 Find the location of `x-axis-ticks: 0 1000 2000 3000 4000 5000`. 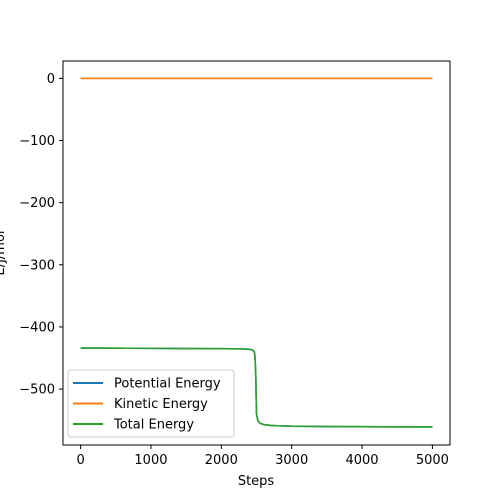

x-axis-ticks: 0 1000 2000 3000 4000 5000 is located at coordinates (262, 456).